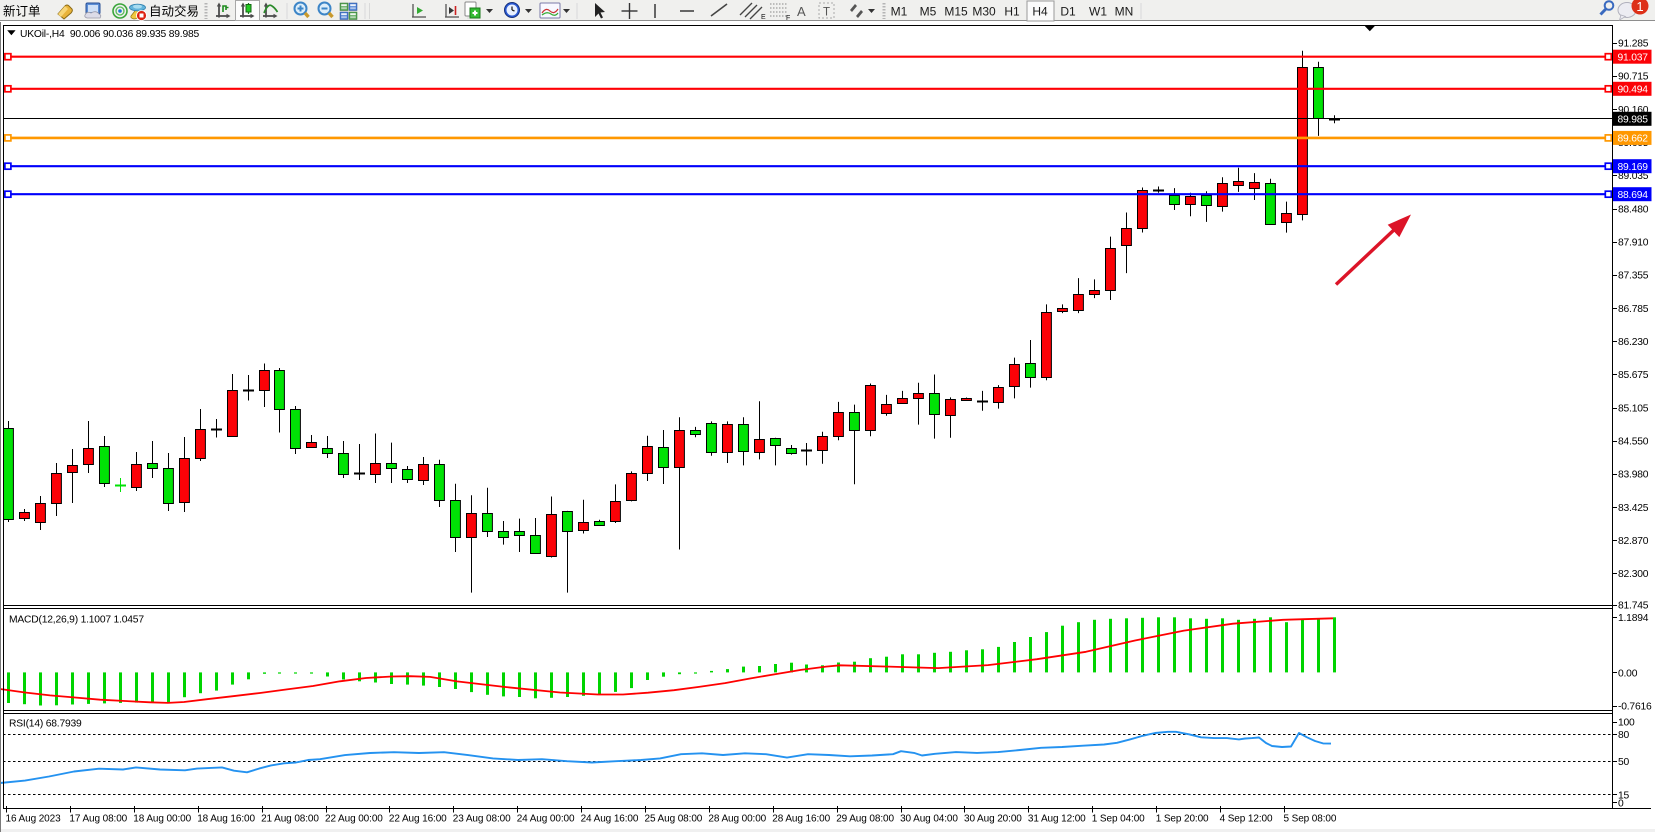 The height and width of the screenshot is (832, 1655). I want to click on svg-text: 91.037, so click(1633, 58).